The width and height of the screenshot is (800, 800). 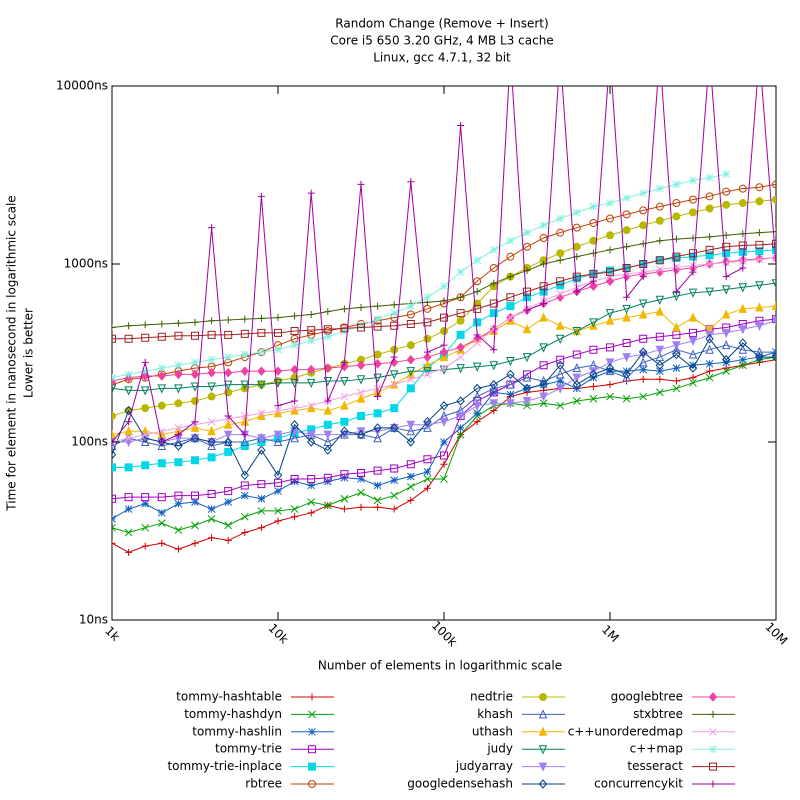 I want to click on legend-label: tommy-trie, so click(x=248, y=749).